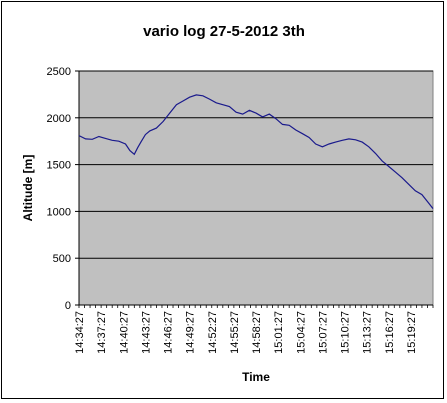 This screenshot has height=403, width=447. What do you see at coordinates (59, 212) in the screenshot?
I see `y-tick-label: 1000` at bounding box center [59, 212].